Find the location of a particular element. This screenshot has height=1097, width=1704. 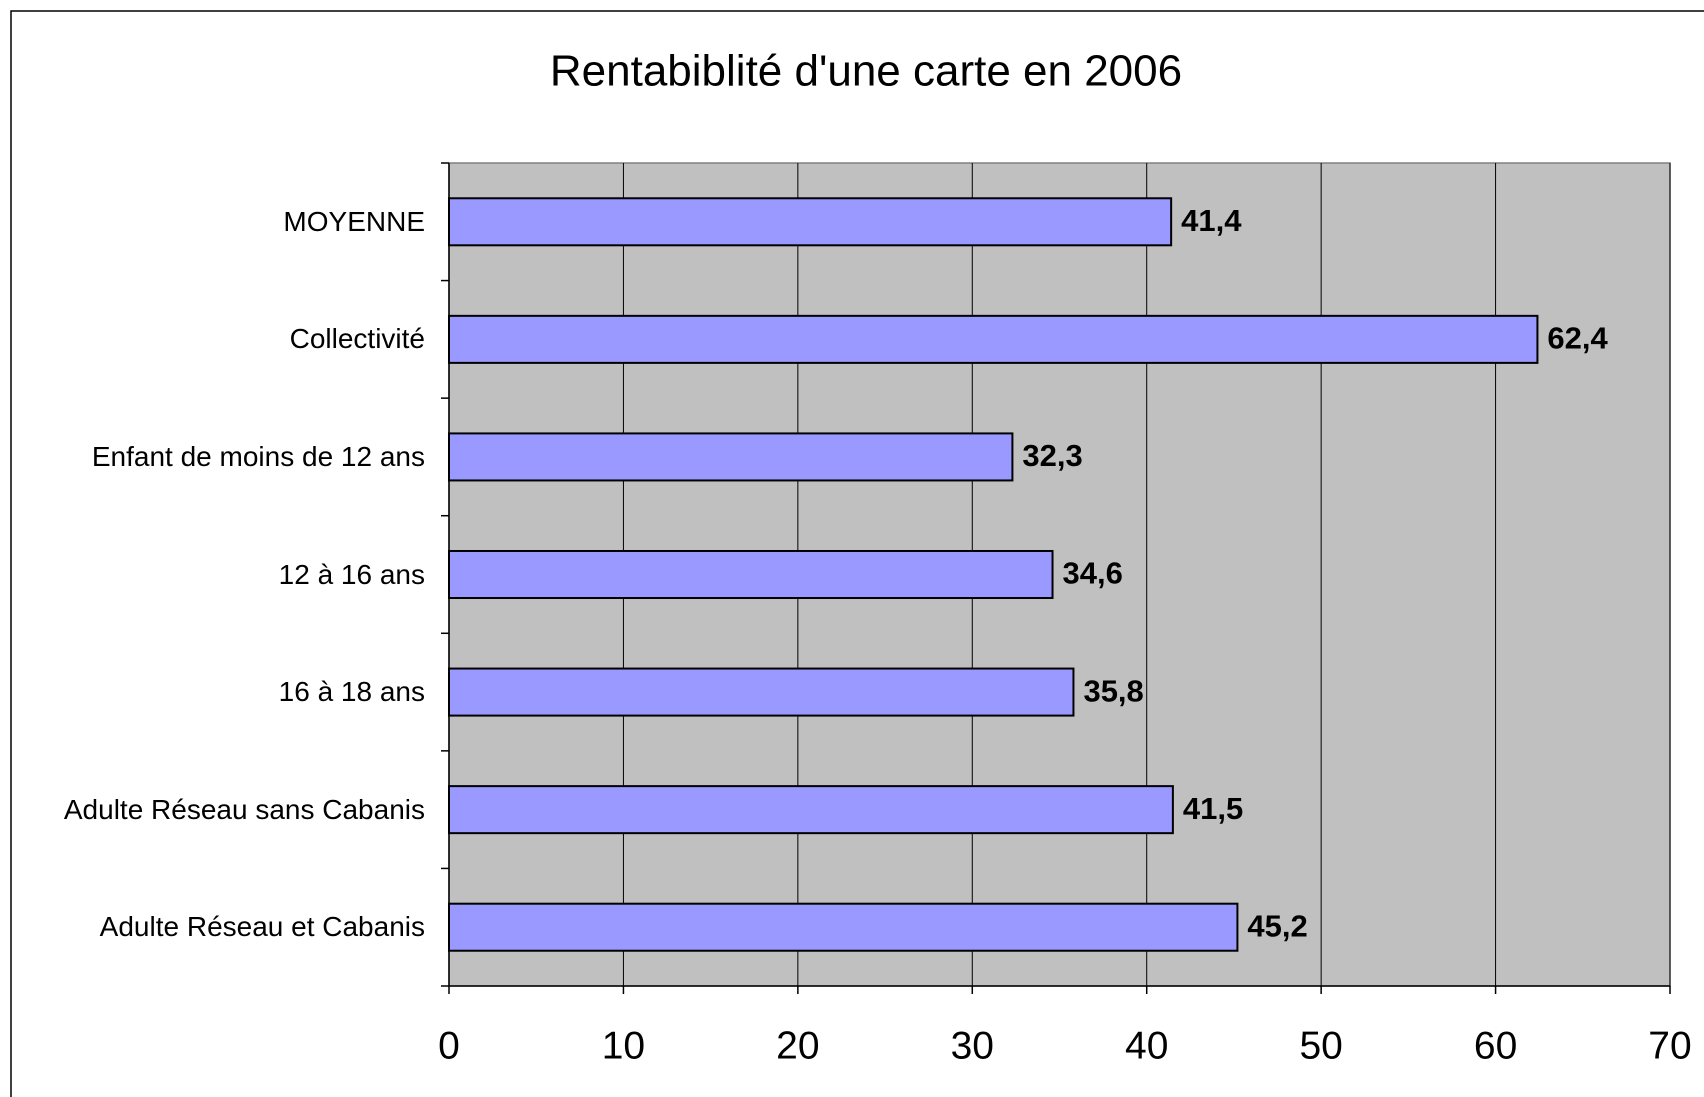

y-tick-label: MOYENNE is located at coordinates (354, 221).